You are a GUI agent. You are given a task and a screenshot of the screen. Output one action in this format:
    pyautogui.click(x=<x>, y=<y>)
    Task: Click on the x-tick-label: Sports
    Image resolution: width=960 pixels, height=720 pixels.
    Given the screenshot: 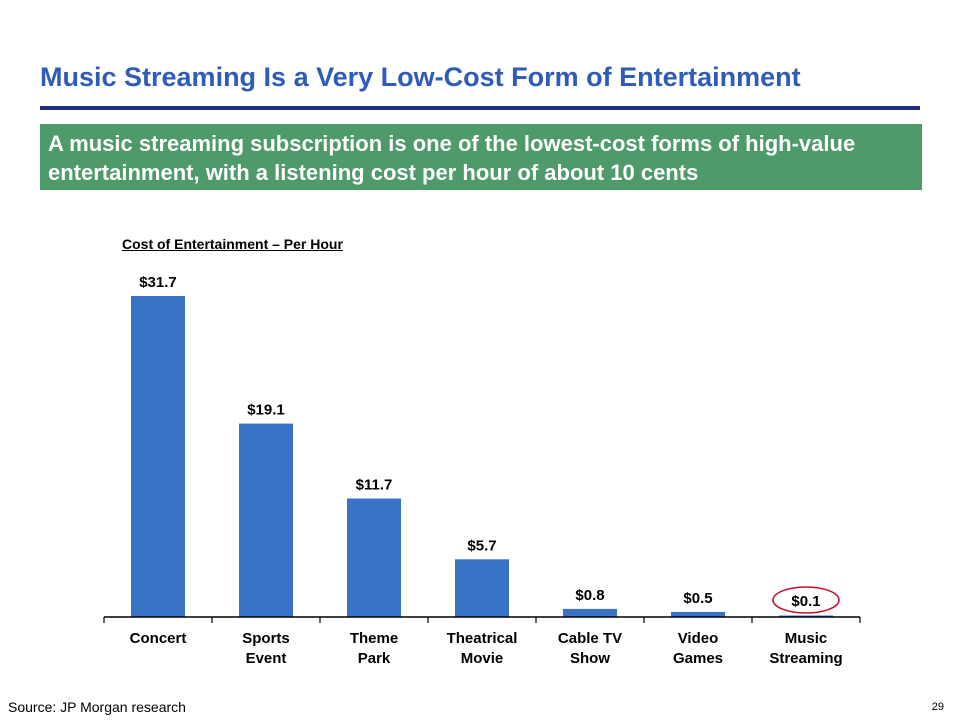 What is the action you would take?
    pyautogui.click(x=266, y=638)
    